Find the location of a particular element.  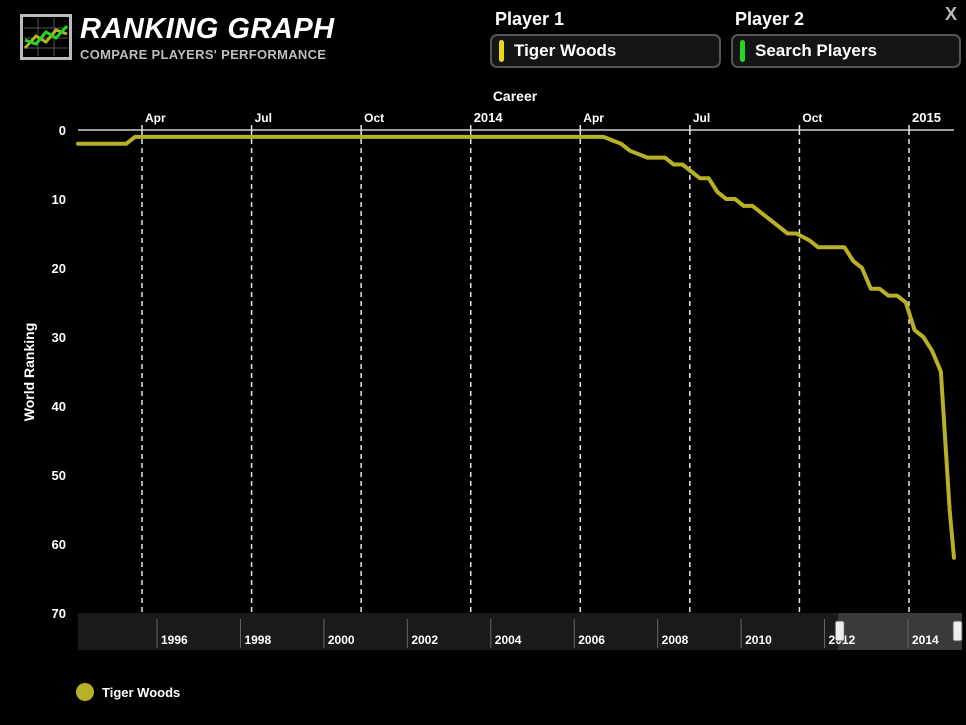

player2-color-swatch is located at coordinates (742, 51).